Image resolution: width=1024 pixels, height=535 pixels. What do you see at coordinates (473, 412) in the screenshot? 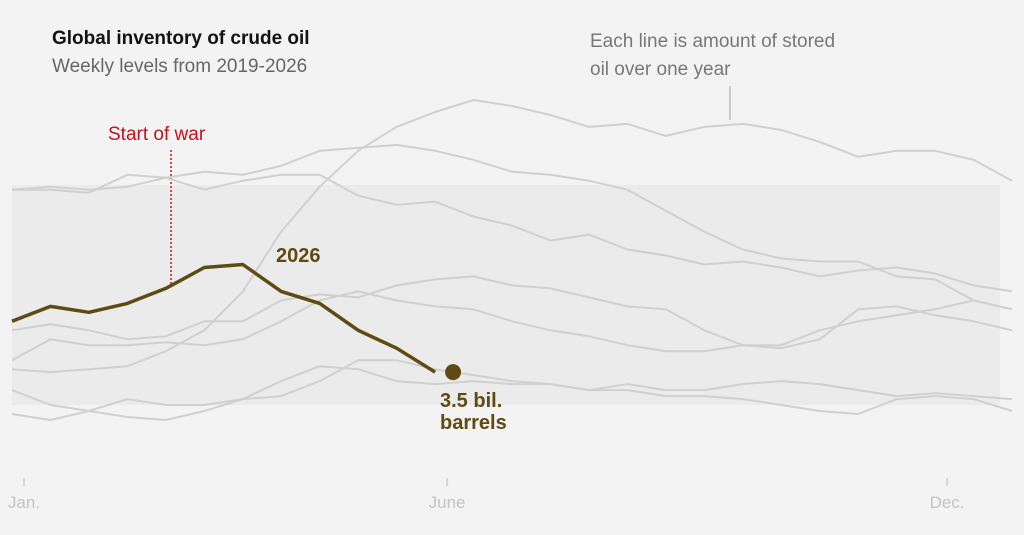
I see `data-label: 3.5 bil. barrels` at bounding box center [473, 412].